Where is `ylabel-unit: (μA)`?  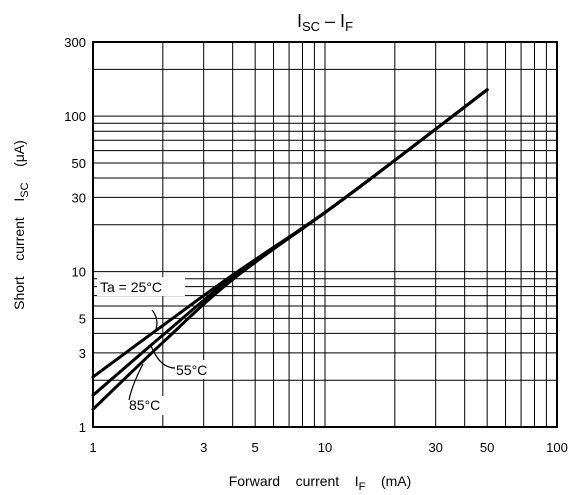
ylabel-unit: (μA) is located at coordinates (19, 161).